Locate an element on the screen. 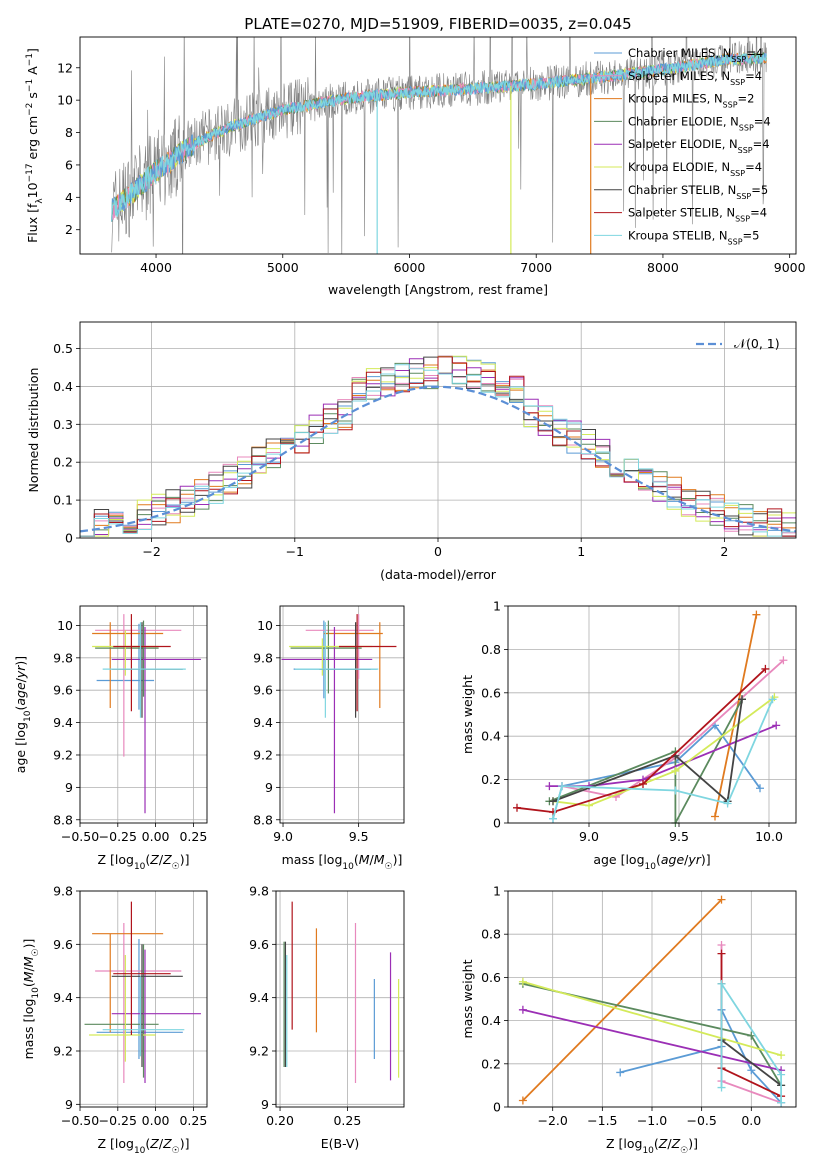 The height and width of the screenshot is (1170, 819). x-tick-label: 7000 is located at coordinates (536, 267).